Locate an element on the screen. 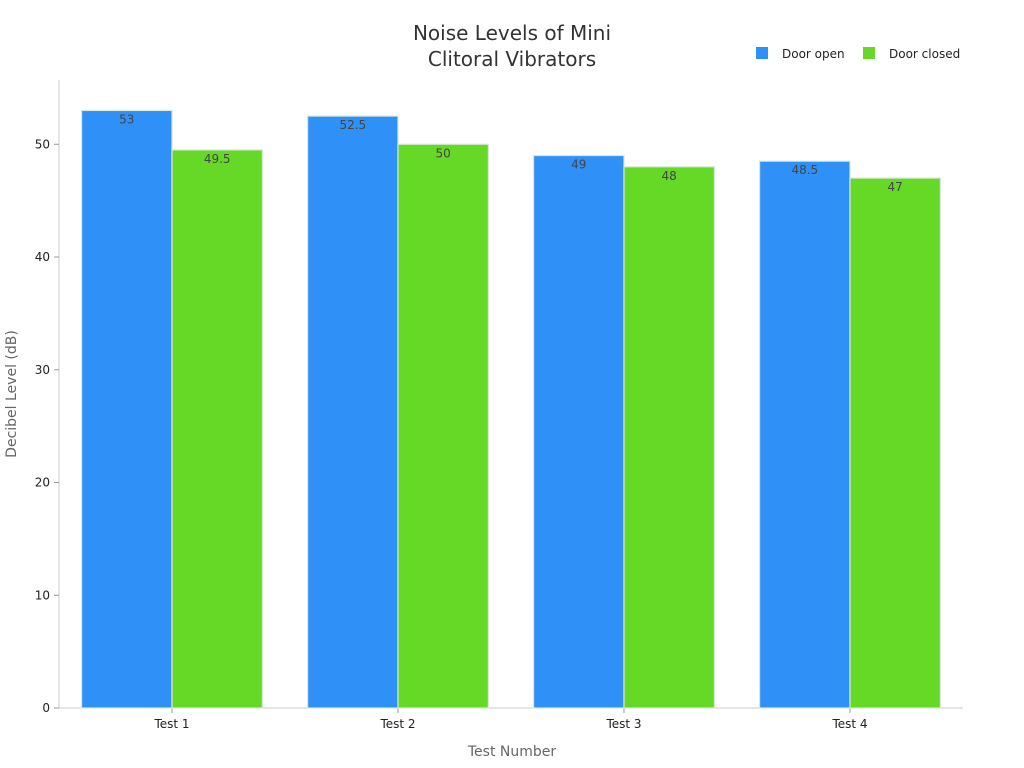  chart-title-line-2: Clitoral Vibrators is located at coordinates (512, 59).